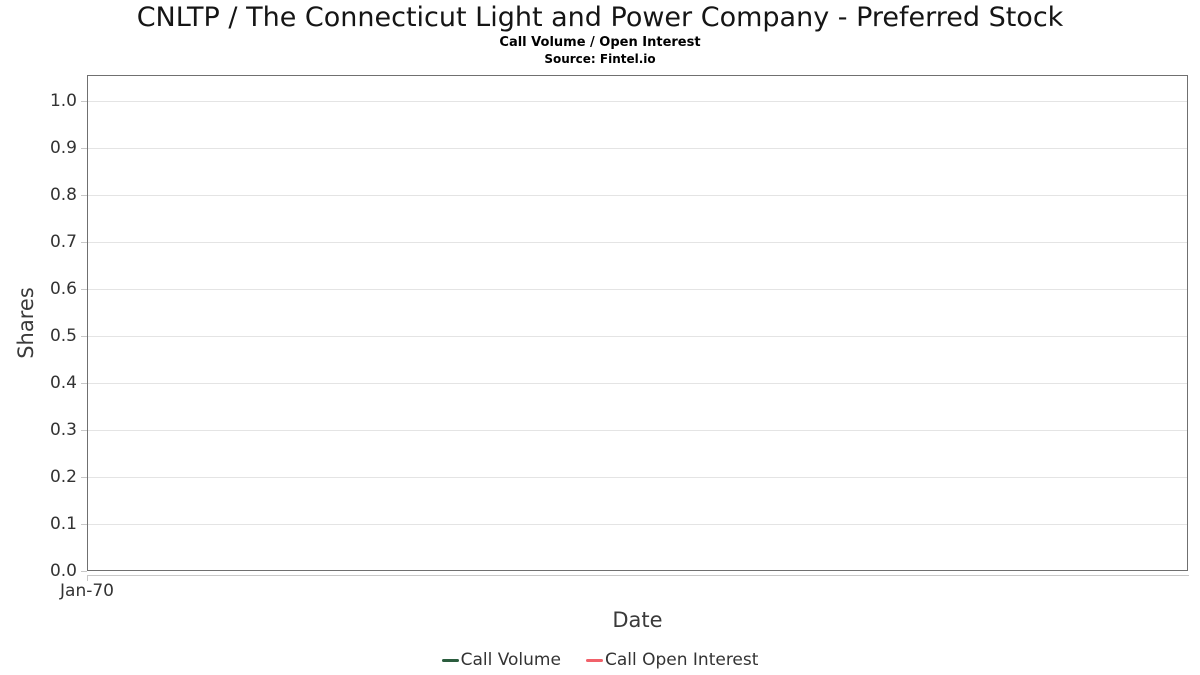  Describe the element at coordinates (63, 195) in the screenshot. I see `y-axis-tick-label: 0.8` at that location.